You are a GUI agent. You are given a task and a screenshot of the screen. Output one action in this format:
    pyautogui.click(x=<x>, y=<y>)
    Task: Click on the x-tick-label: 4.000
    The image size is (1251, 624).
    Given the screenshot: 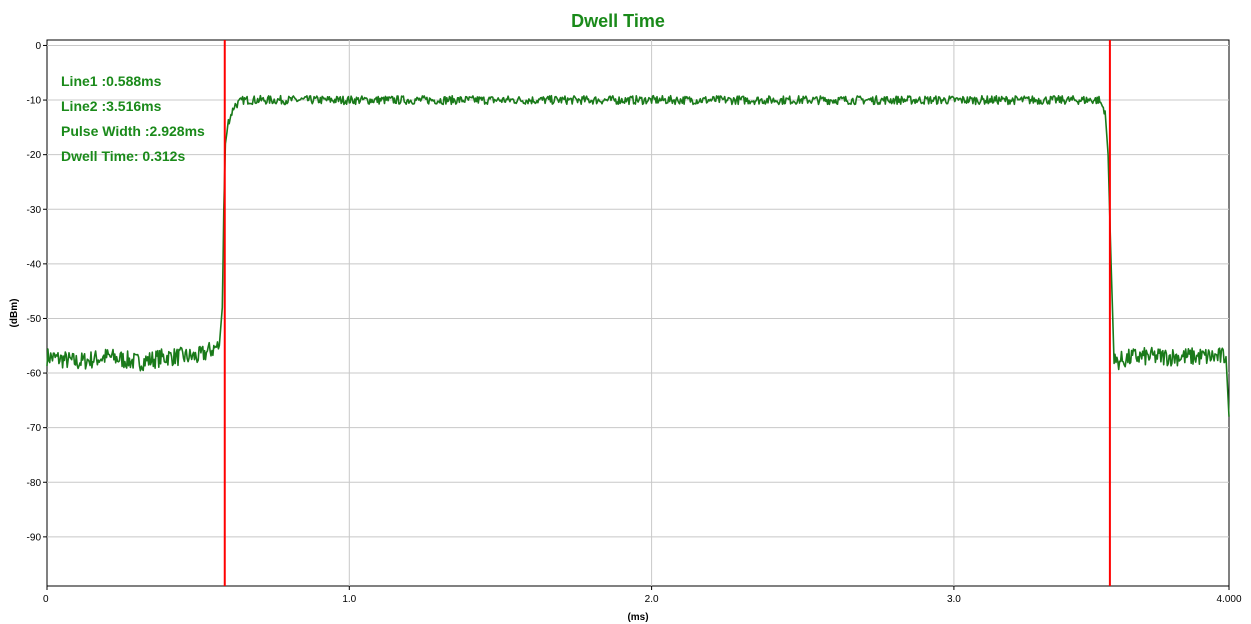 What is the action you would take?
    pyautogui.click(x=1228, y=599)
    